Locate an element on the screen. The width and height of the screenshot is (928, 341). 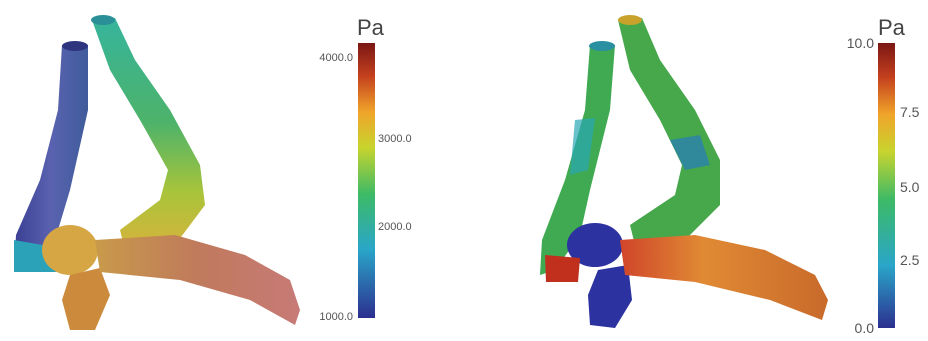
right-colorbar: Pa 10.0 7.5 5.0 2.5 0.0 is located at coordinates (883, 175).